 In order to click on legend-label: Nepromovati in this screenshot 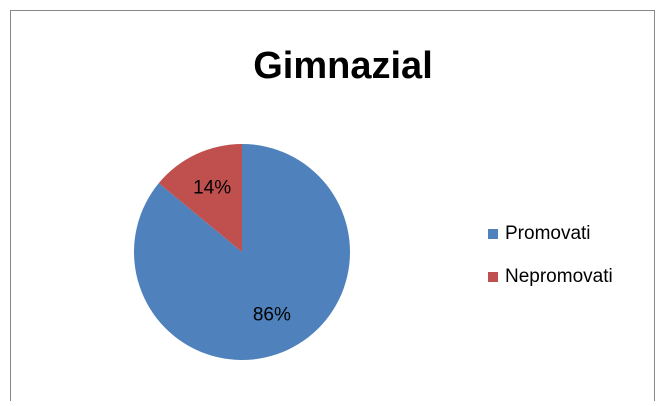, I will do `click(559, 276)`.